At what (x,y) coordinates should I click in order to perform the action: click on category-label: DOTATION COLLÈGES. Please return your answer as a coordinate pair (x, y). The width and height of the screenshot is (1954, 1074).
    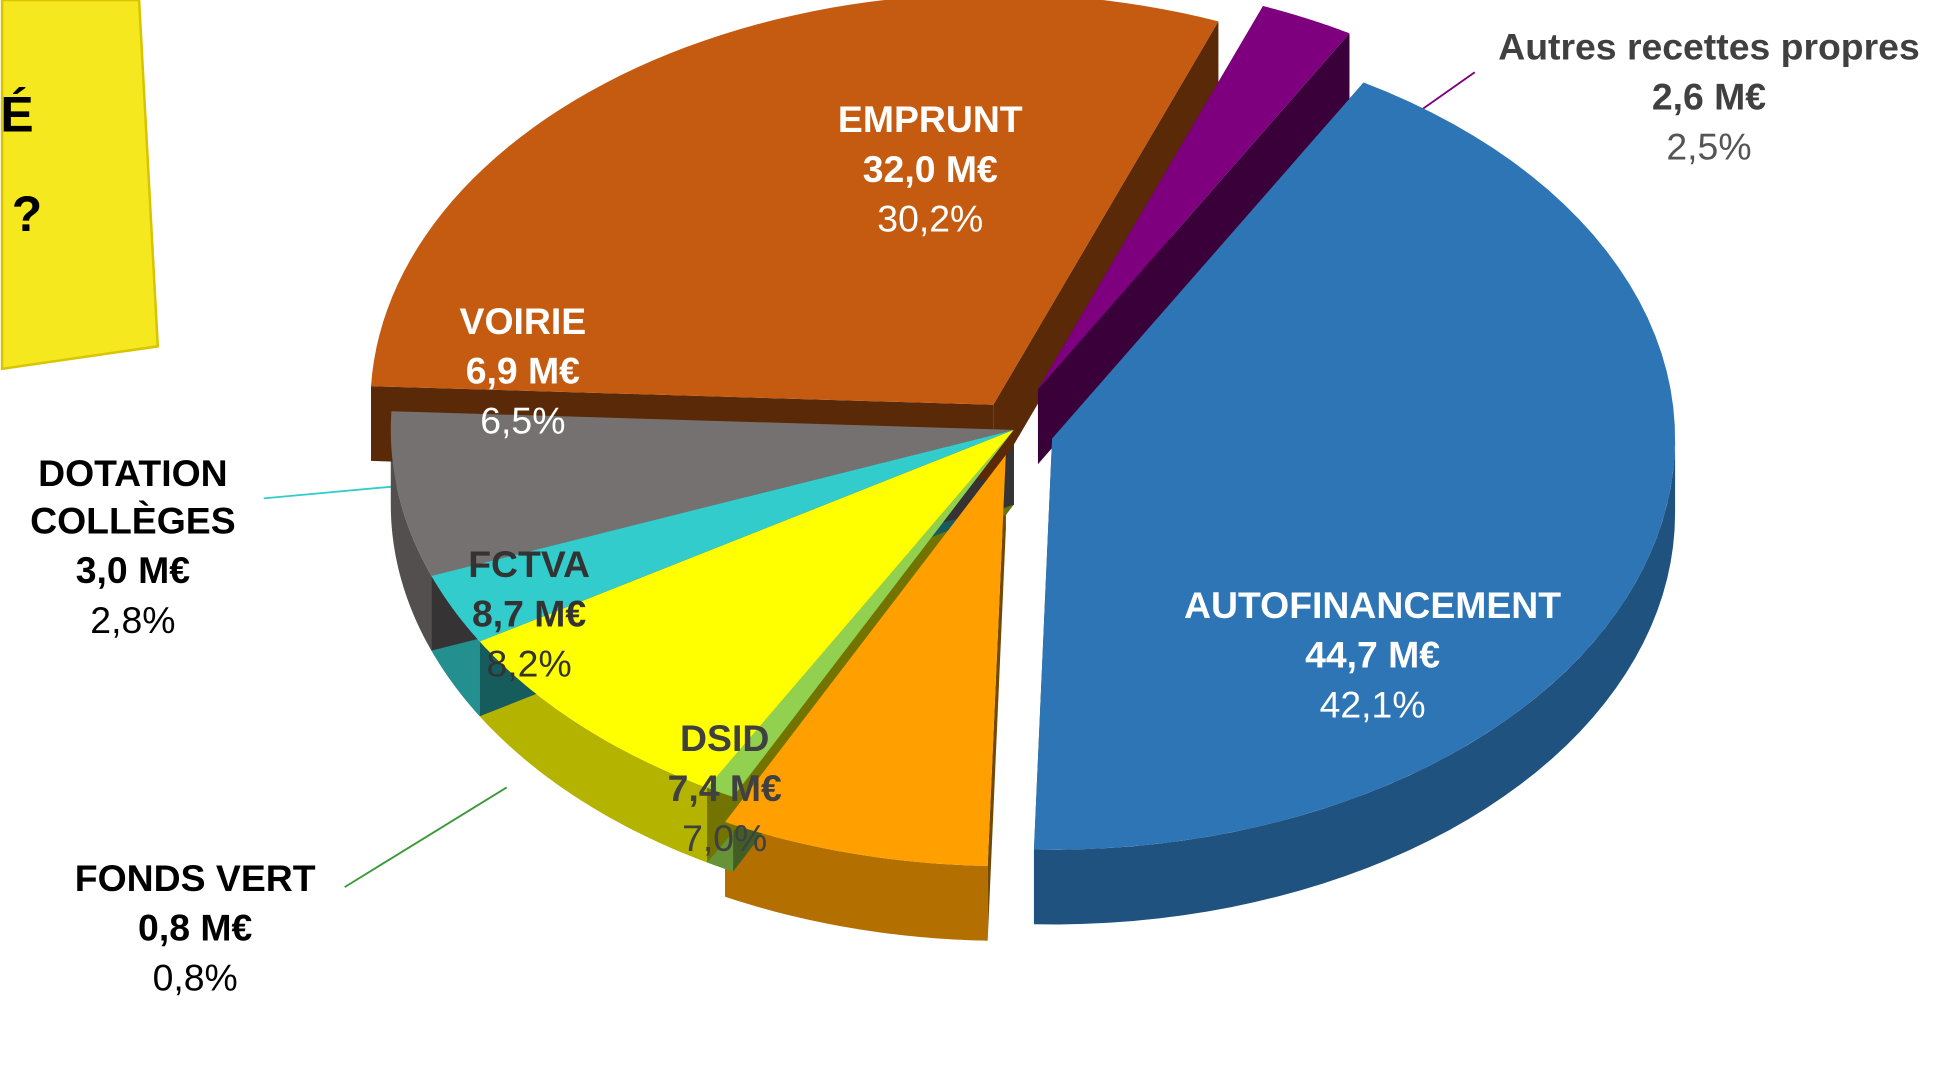
    Looking at the image, I should click on (132, 496).